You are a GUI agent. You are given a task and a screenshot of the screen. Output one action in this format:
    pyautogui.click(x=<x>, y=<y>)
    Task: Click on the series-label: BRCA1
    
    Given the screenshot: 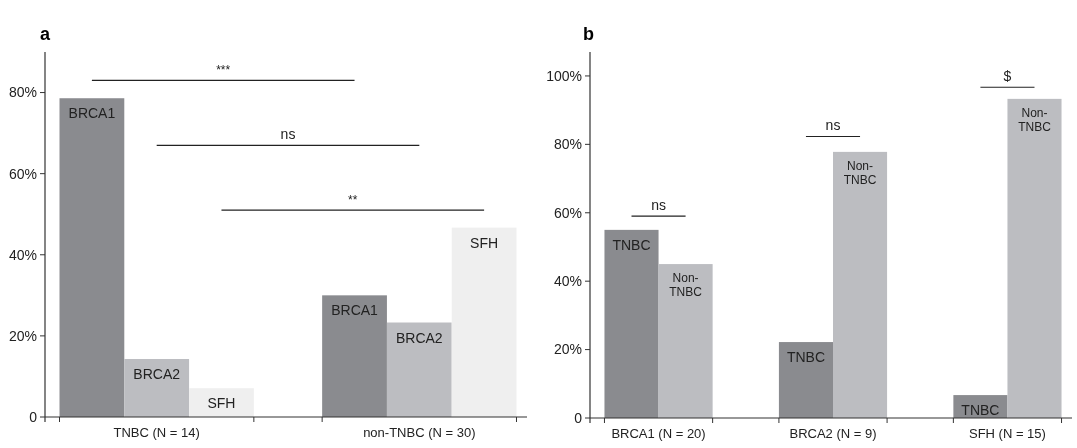 What is the action you would take?
    pyautogui.click(x=92, y=113)
    